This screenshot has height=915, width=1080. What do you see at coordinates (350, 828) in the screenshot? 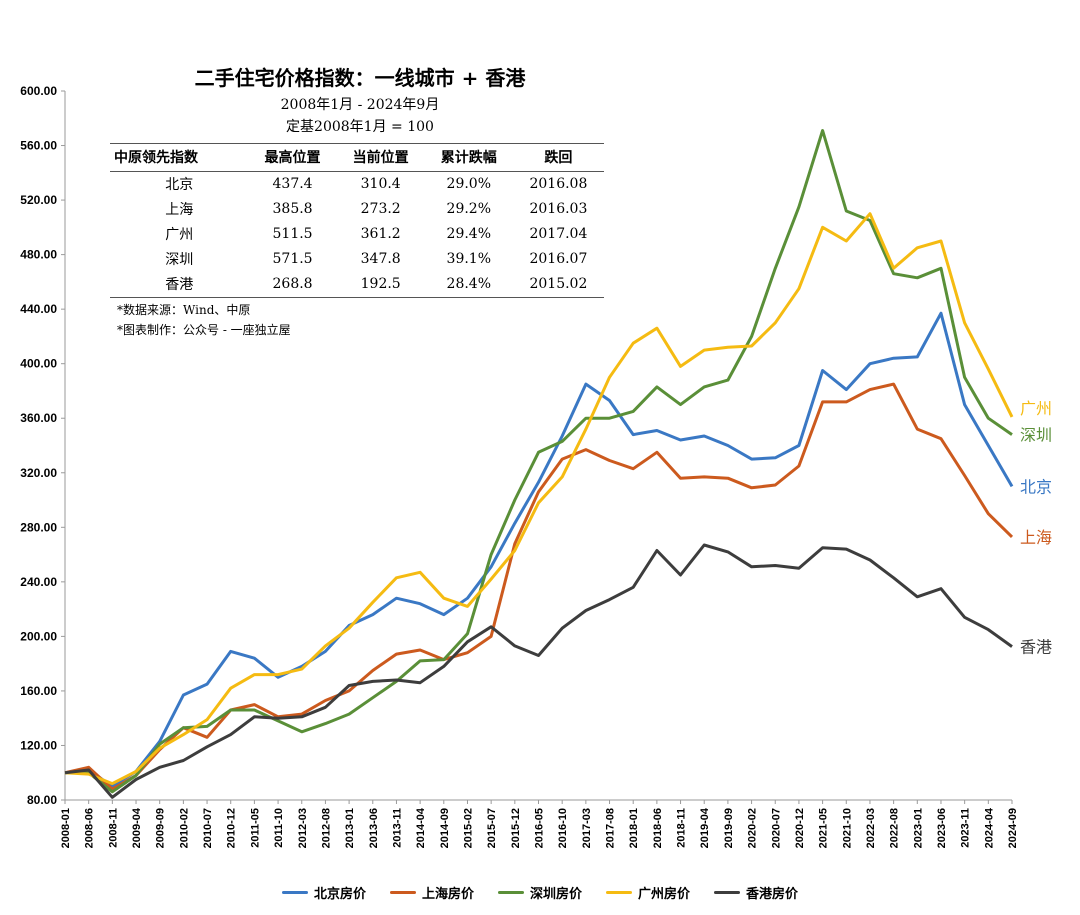
I see `x-tick-label: 2013-01` at bounding box center [350, 828].